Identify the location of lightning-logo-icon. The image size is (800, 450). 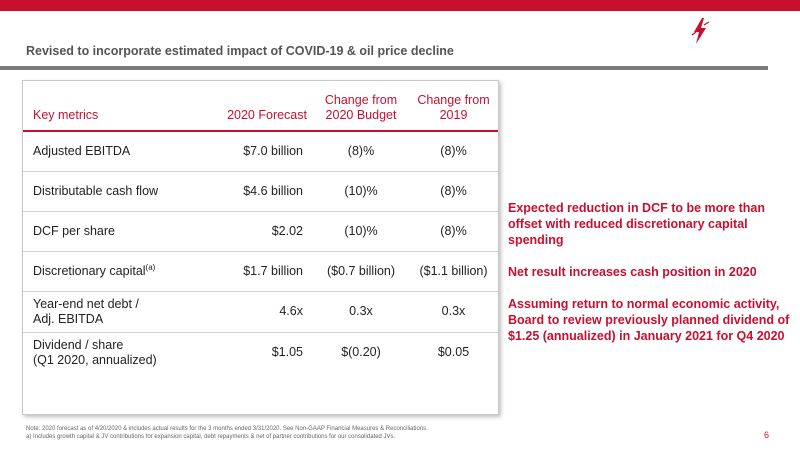
(700, 31).